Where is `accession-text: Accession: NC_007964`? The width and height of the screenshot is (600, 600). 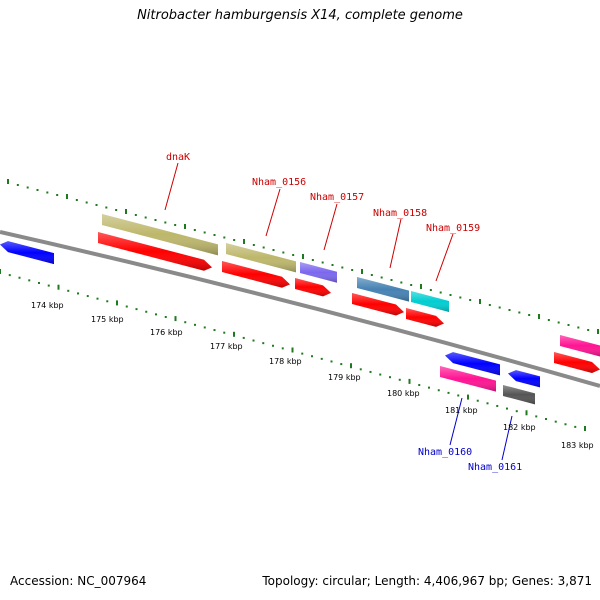 accession-text: Accession: NC_007964 is located at coordinates (78, 581).